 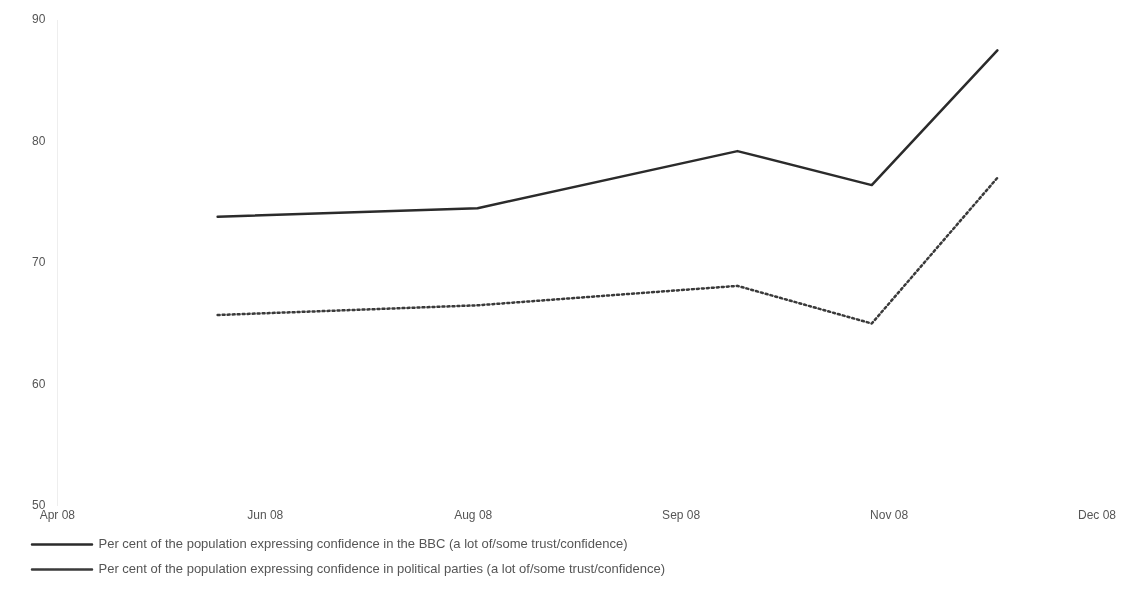 What do you see at coordinates (38, 262) in the screenshot?
I see `y-tick-label: 70` at bounding box center [38, 262].